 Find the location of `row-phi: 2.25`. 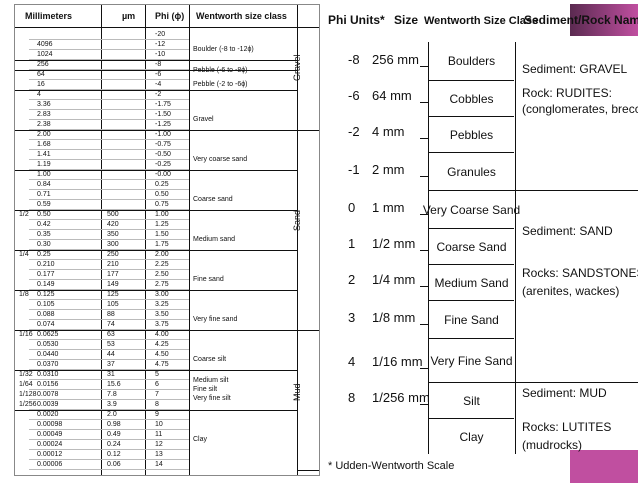

row-phi: 2.25 is located at coordinates (162, 264).